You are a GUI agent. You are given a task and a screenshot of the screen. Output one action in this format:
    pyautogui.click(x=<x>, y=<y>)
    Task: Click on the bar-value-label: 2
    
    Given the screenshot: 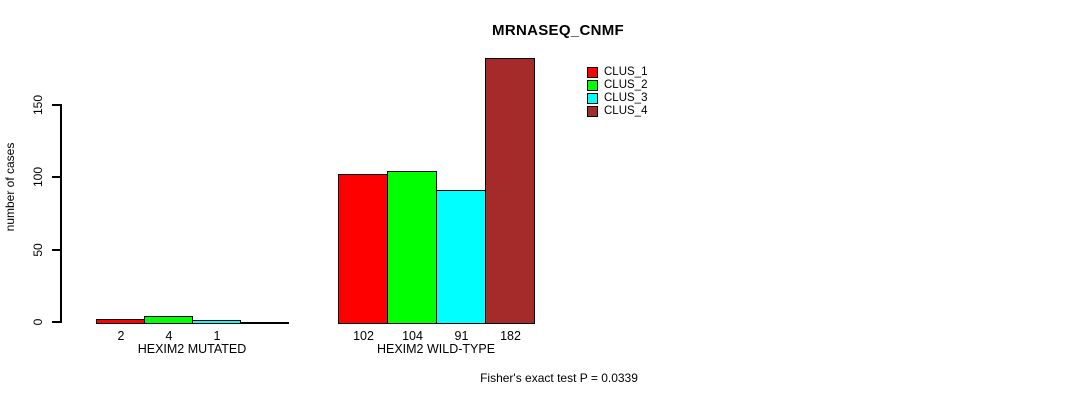 What is the action you would take?
    pyautogui.click(x=121, y=336)
    